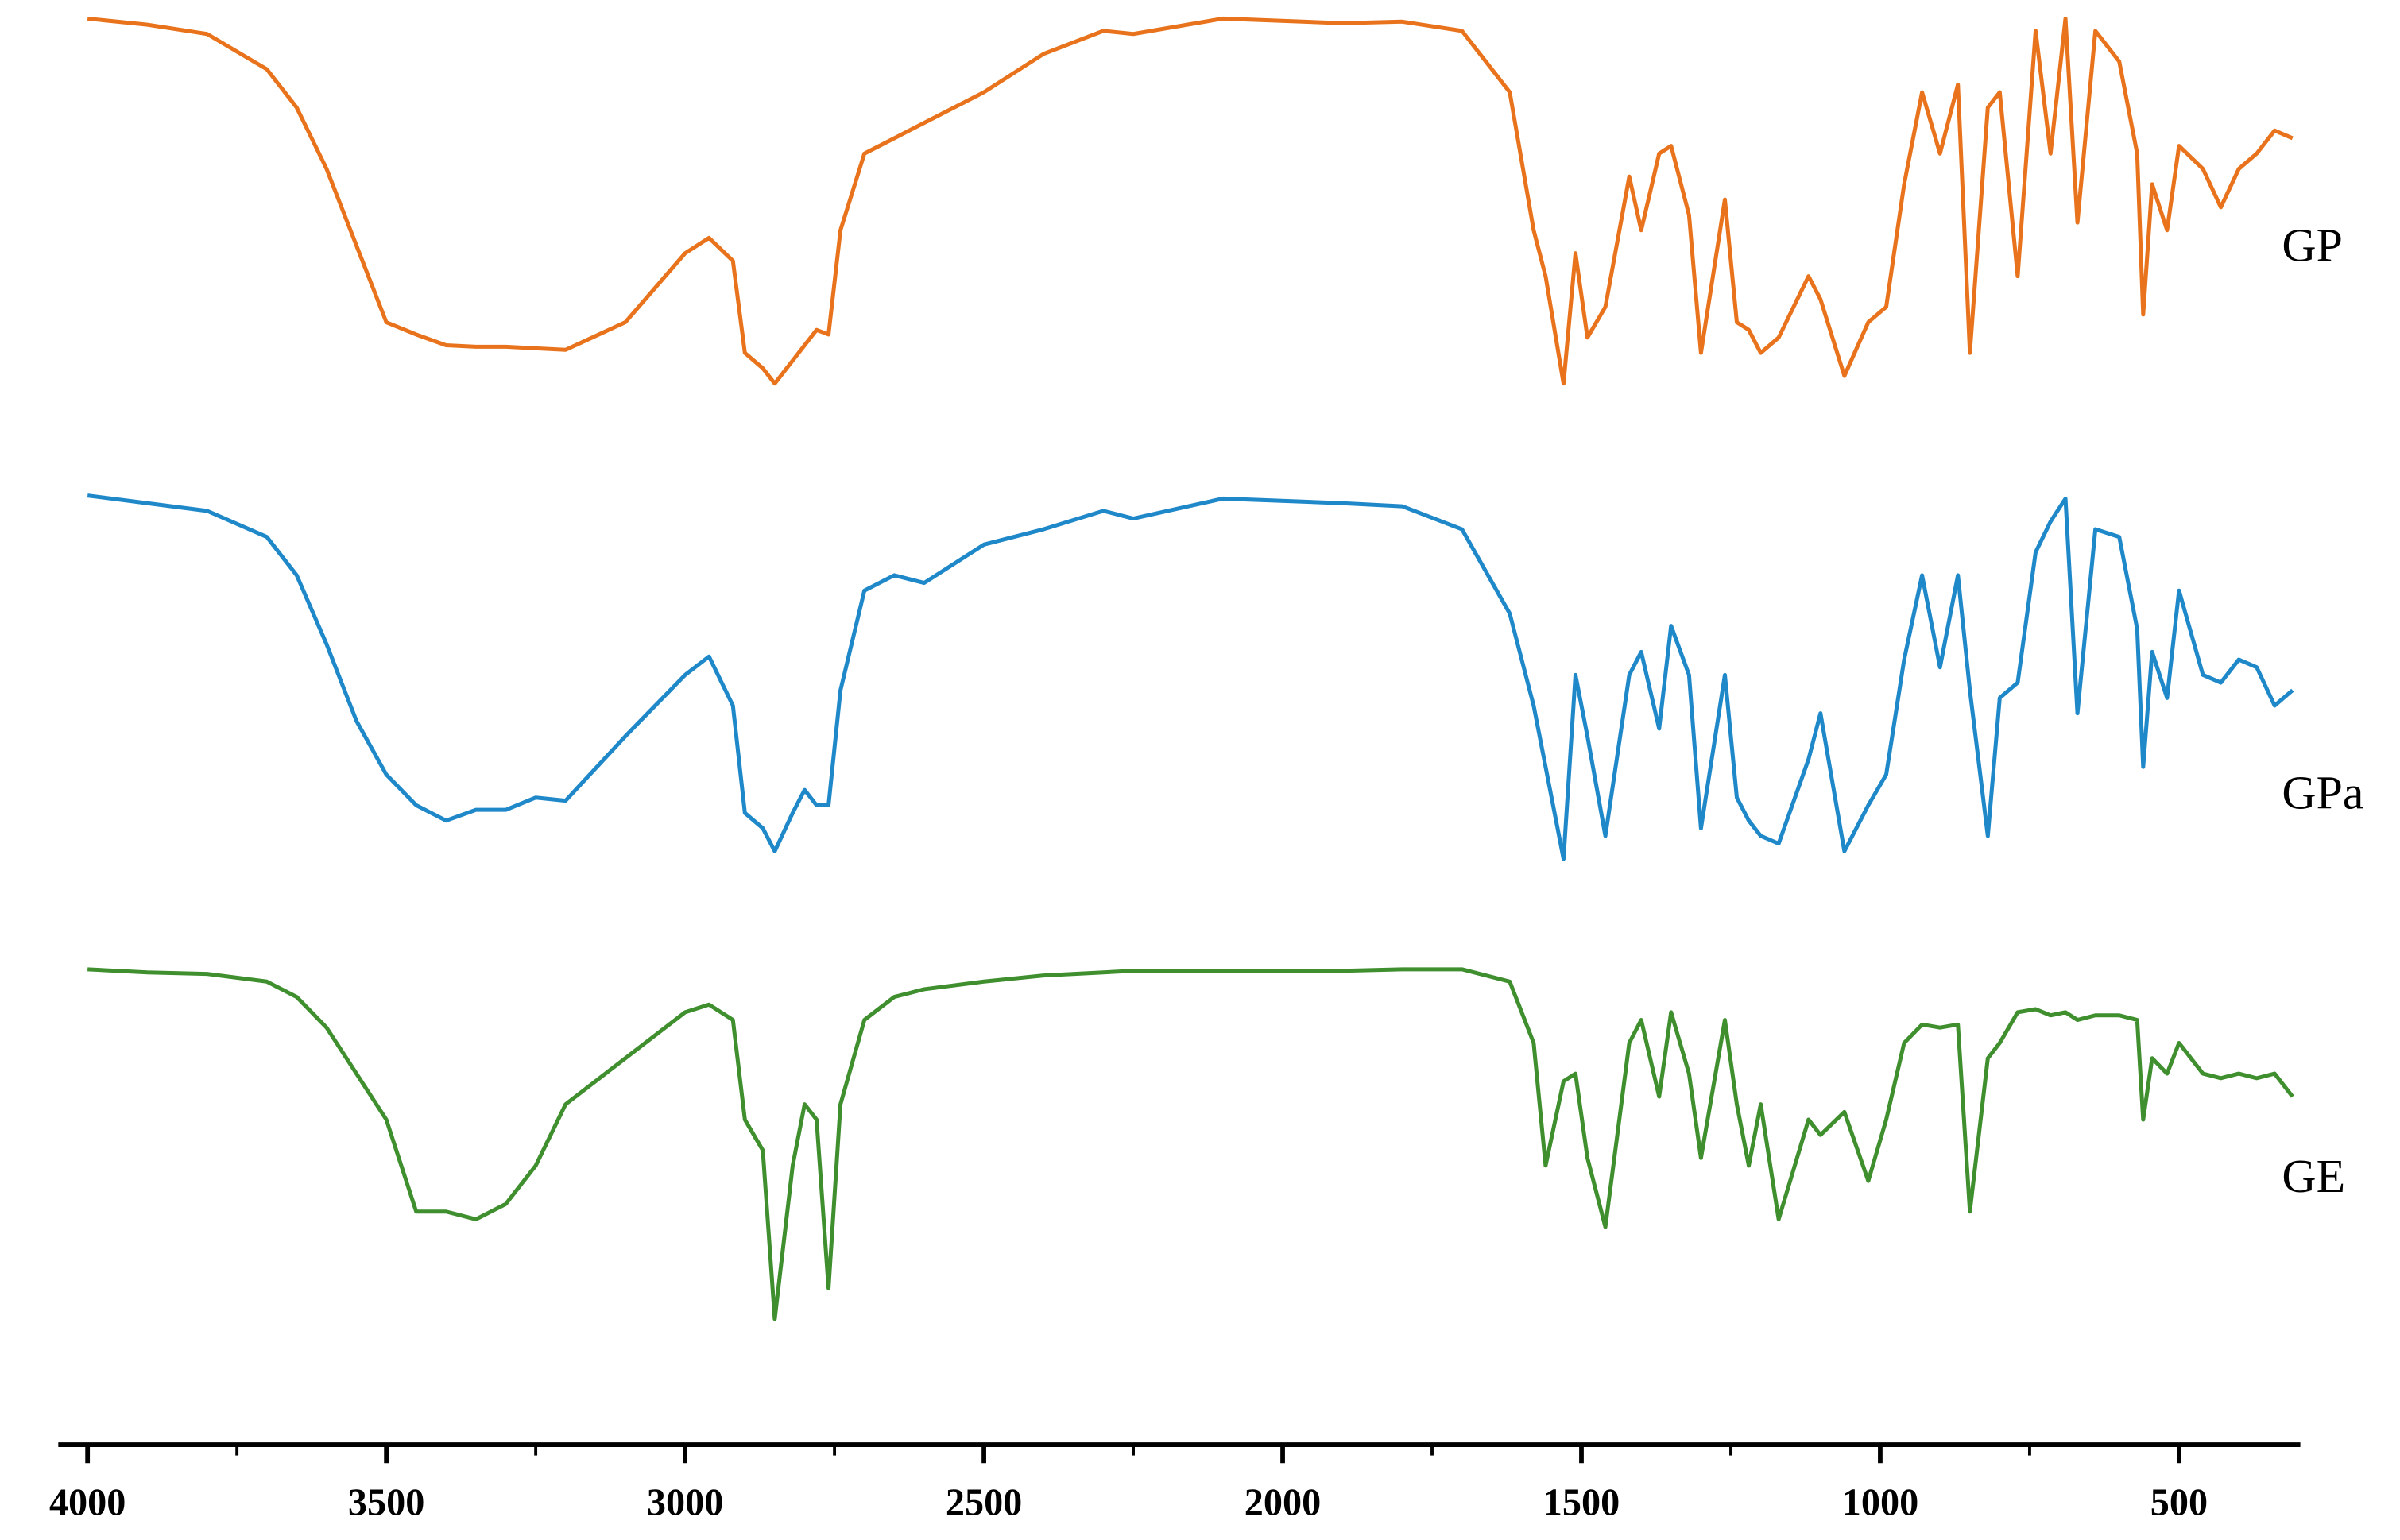  Describe the element at coordinates (2312, 246) in the screenshot. I see `series-label: GP` at that location.